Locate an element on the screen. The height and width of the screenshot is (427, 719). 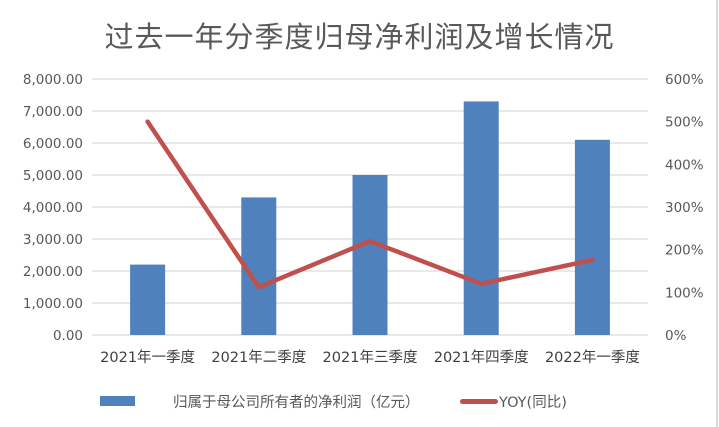
category-label: 2021年三季度 is located at coordinates (370, 357).